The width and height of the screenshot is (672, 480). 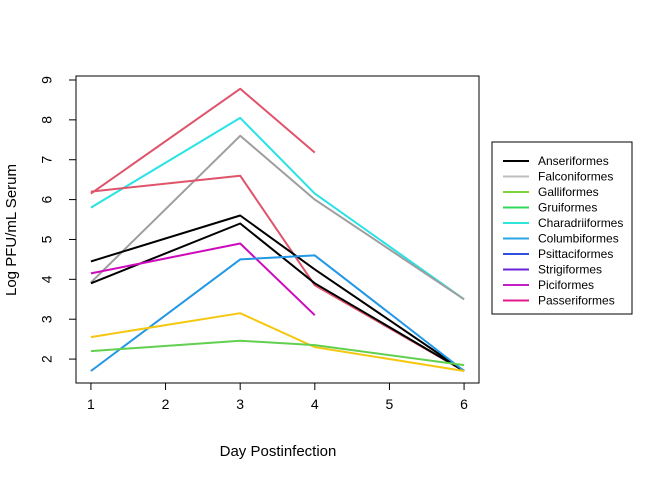 What do you see at coordinates (166, 404) in the screenshot?
I see `x-tick-label: 2` at bounding box center [166, 404].